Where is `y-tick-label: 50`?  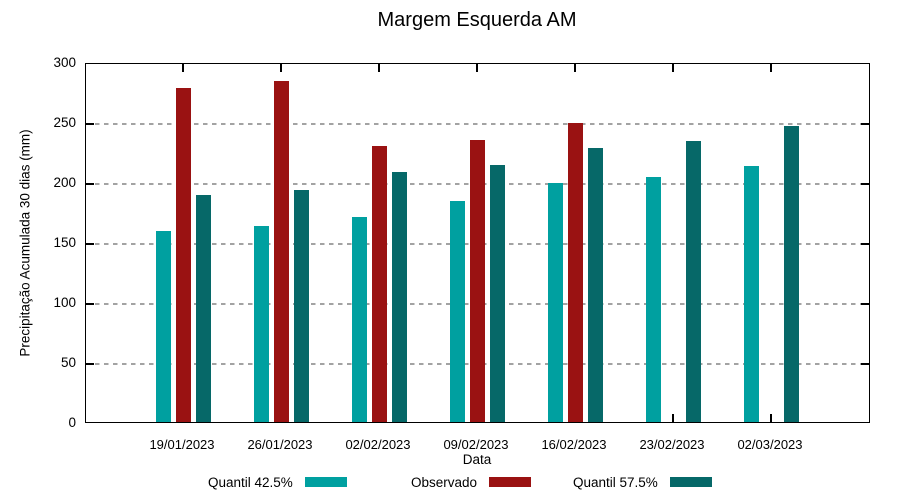 y-tick-label: 50 is located at coordinates (68, 362).